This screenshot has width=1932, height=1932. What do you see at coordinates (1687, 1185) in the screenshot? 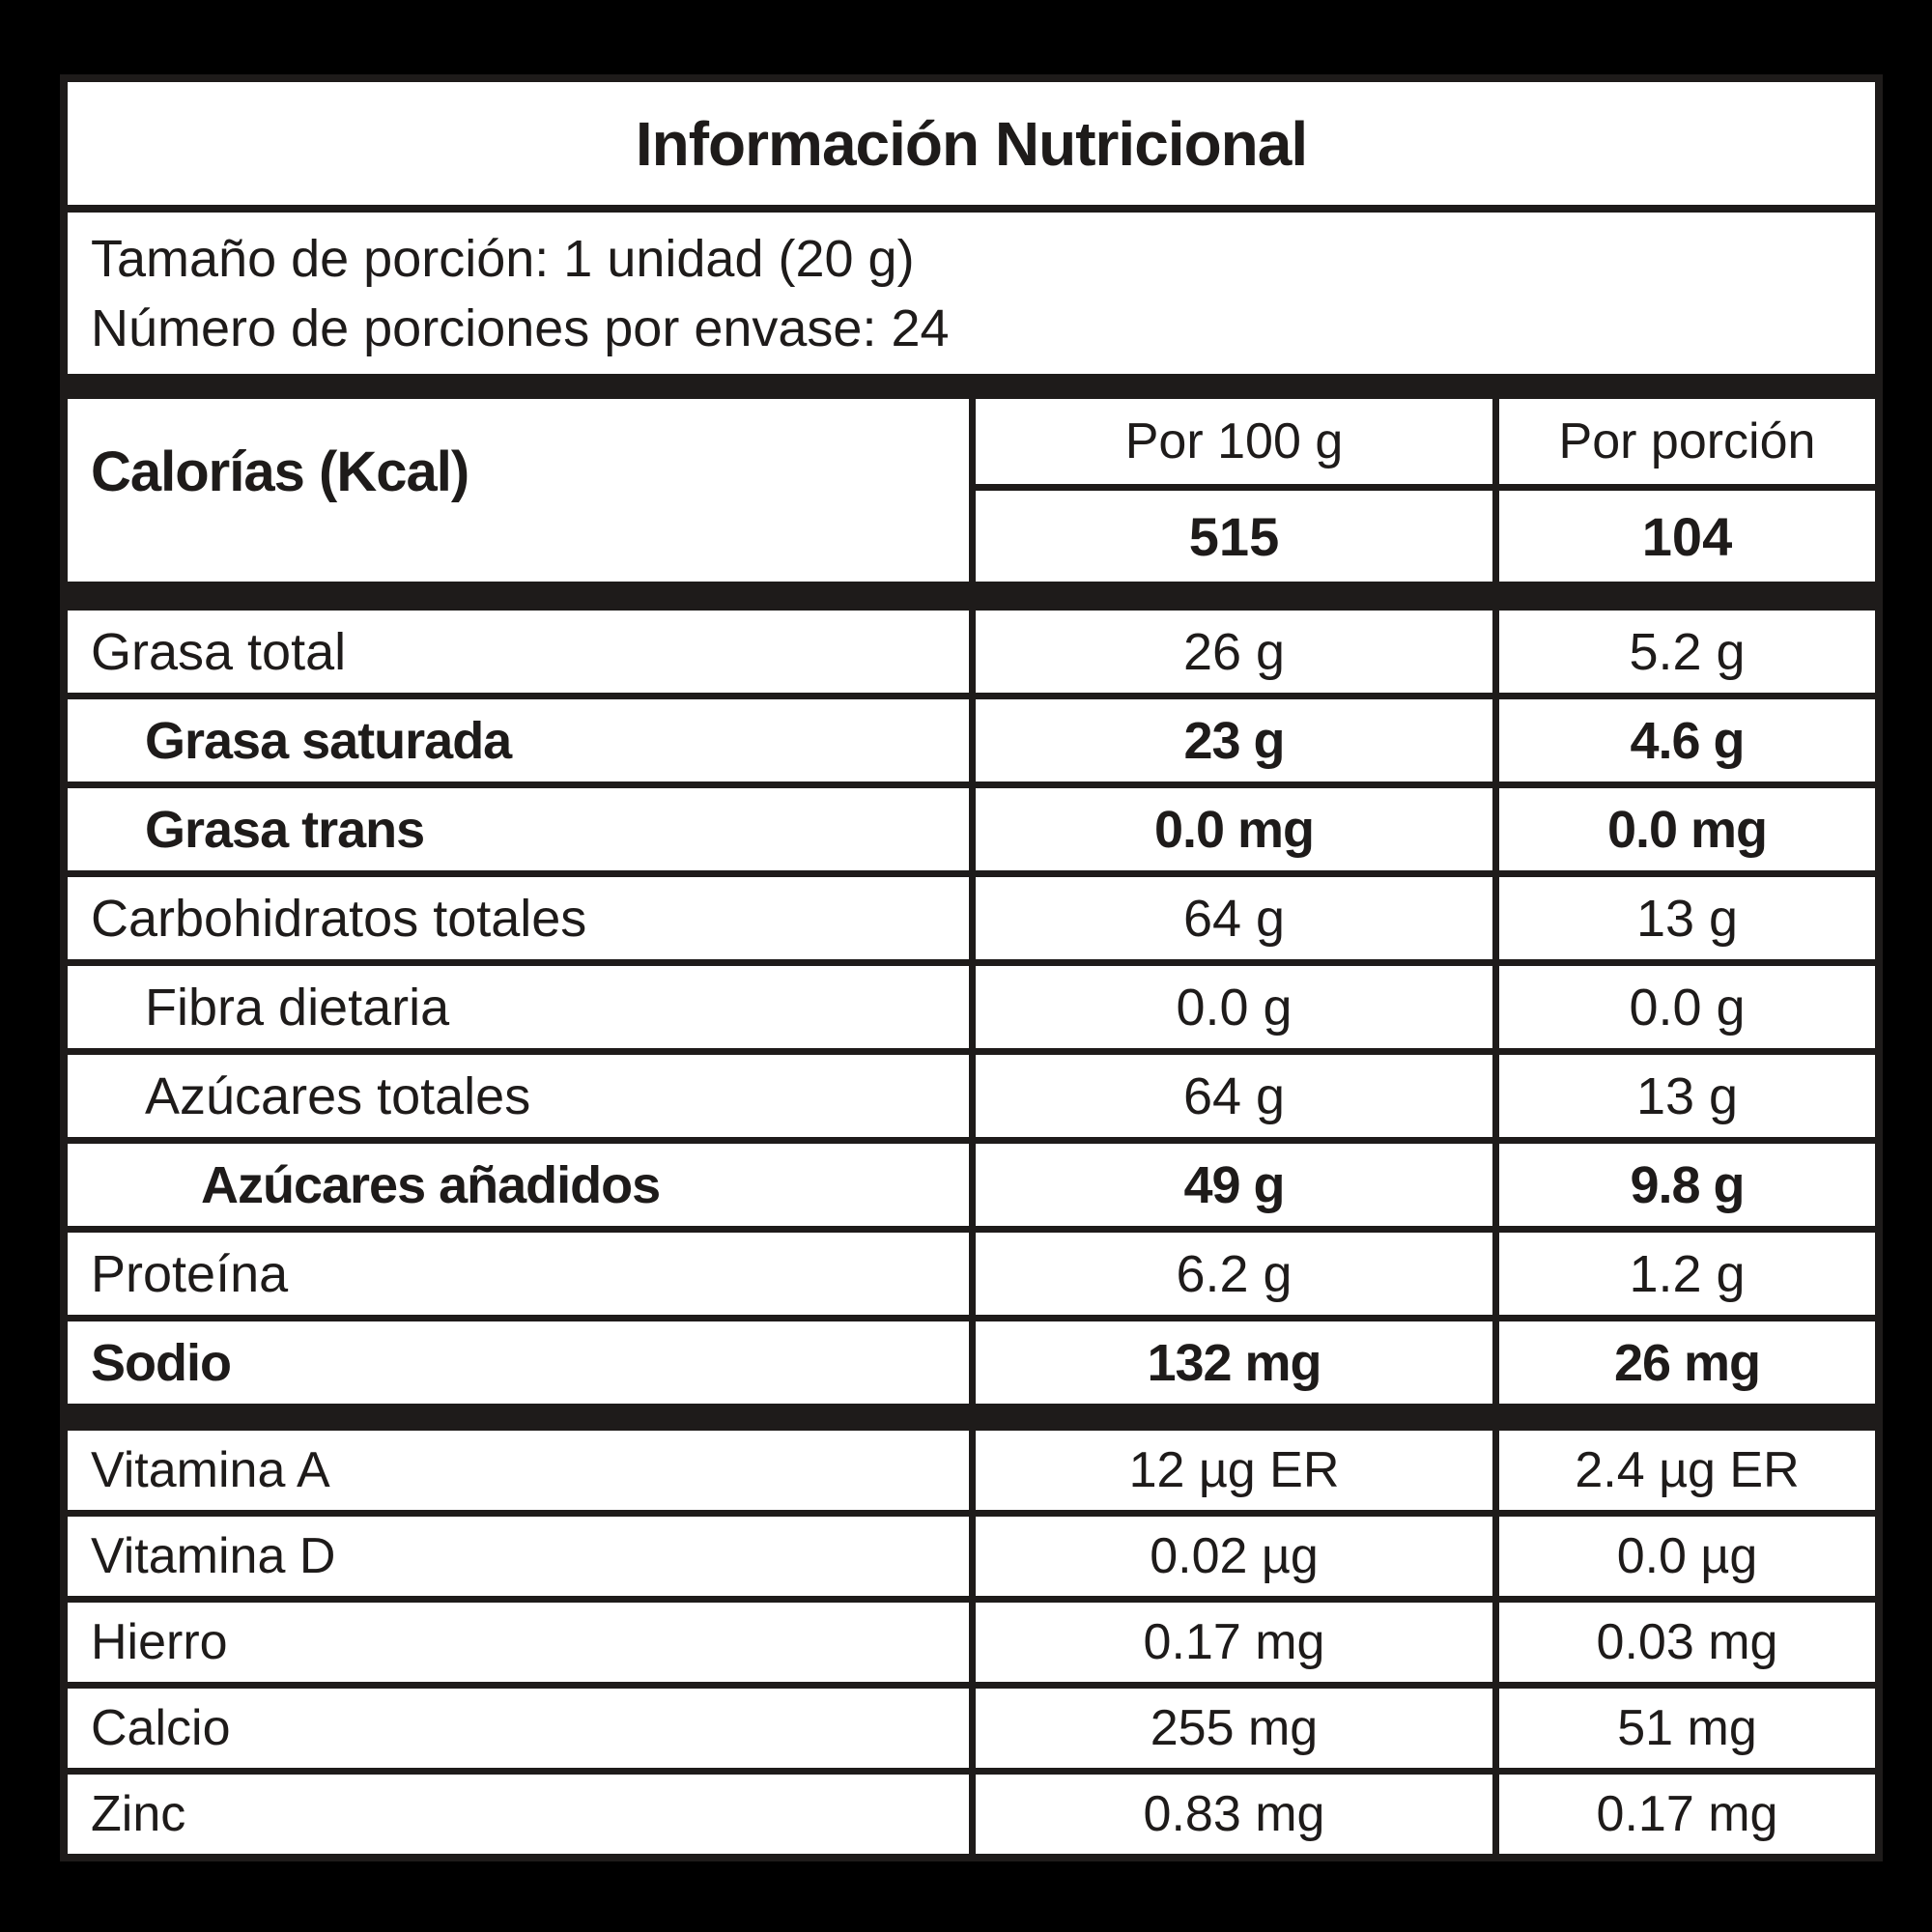
I see `nutrient-per-portion-value: 9.8 g` at bounding box center [1687, 1185].